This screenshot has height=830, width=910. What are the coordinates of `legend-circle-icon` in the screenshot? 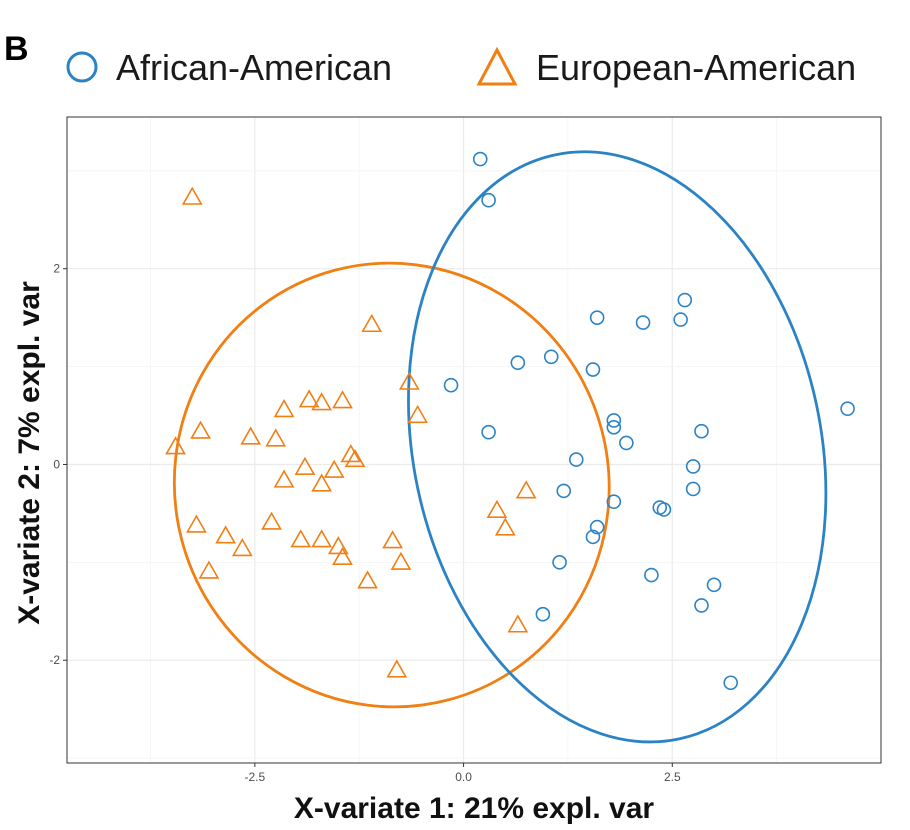 It's located at (82, 67).